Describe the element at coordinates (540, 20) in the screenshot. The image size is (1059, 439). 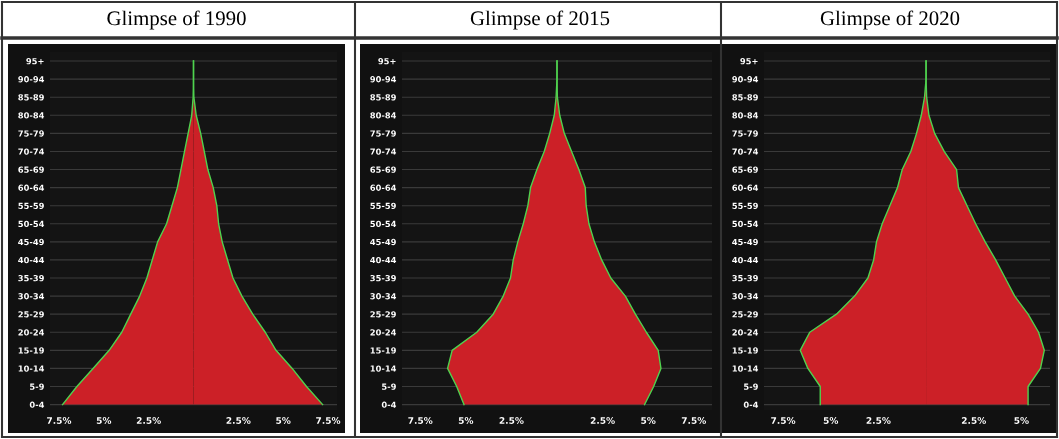
I see `chart-title: Glimpse of 2015` at that location.